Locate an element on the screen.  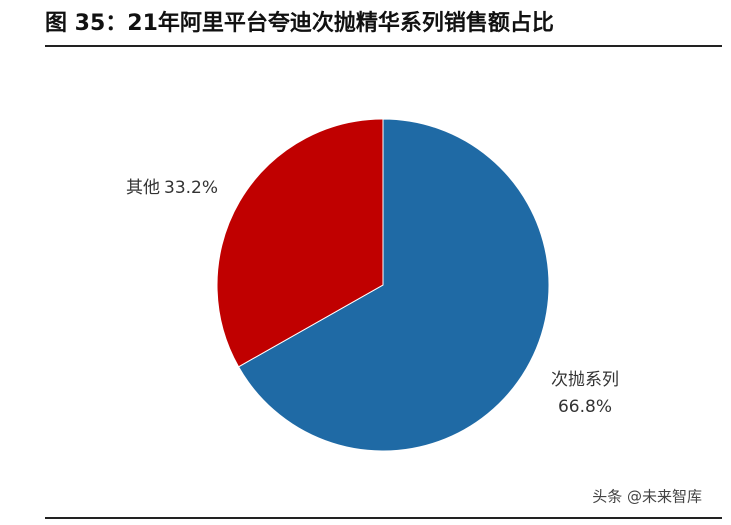
watermark: 头条 @未来智库 is located at coordinates (647, 497).